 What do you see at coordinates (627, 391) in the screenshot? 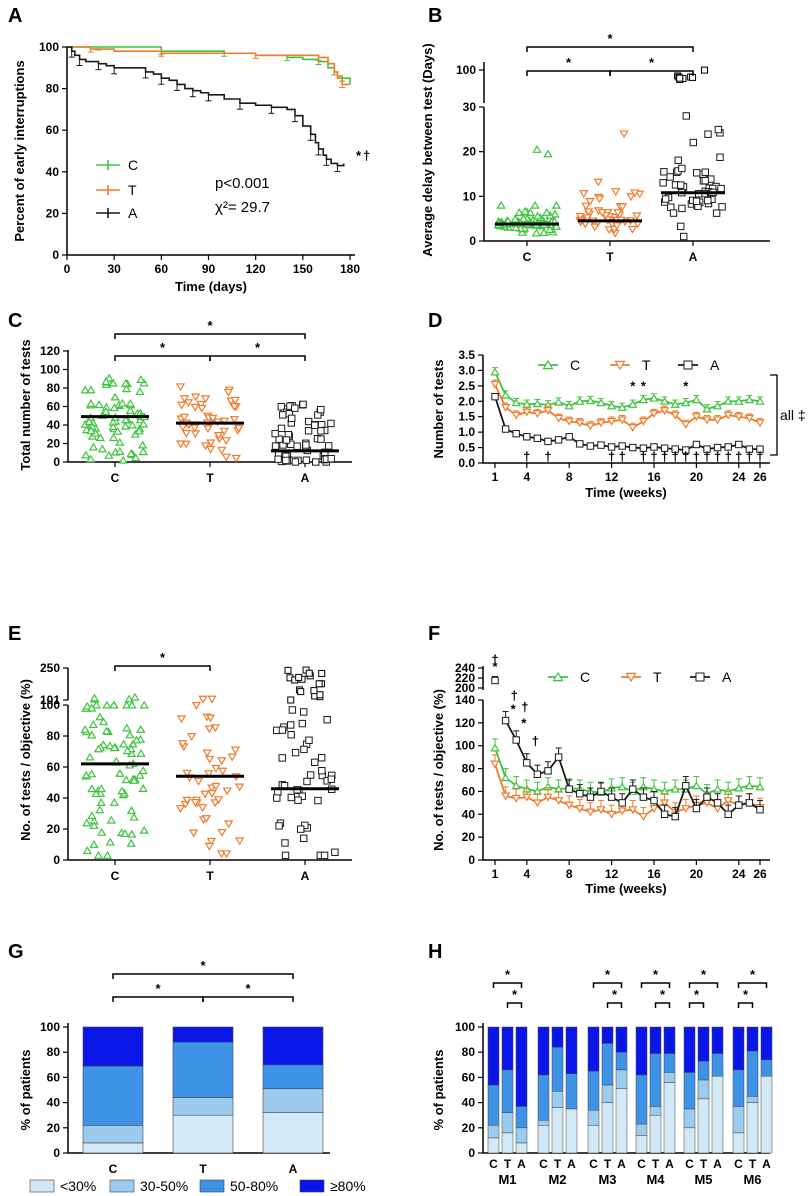
I see `series-line-C` at bounding box center [627, 391].